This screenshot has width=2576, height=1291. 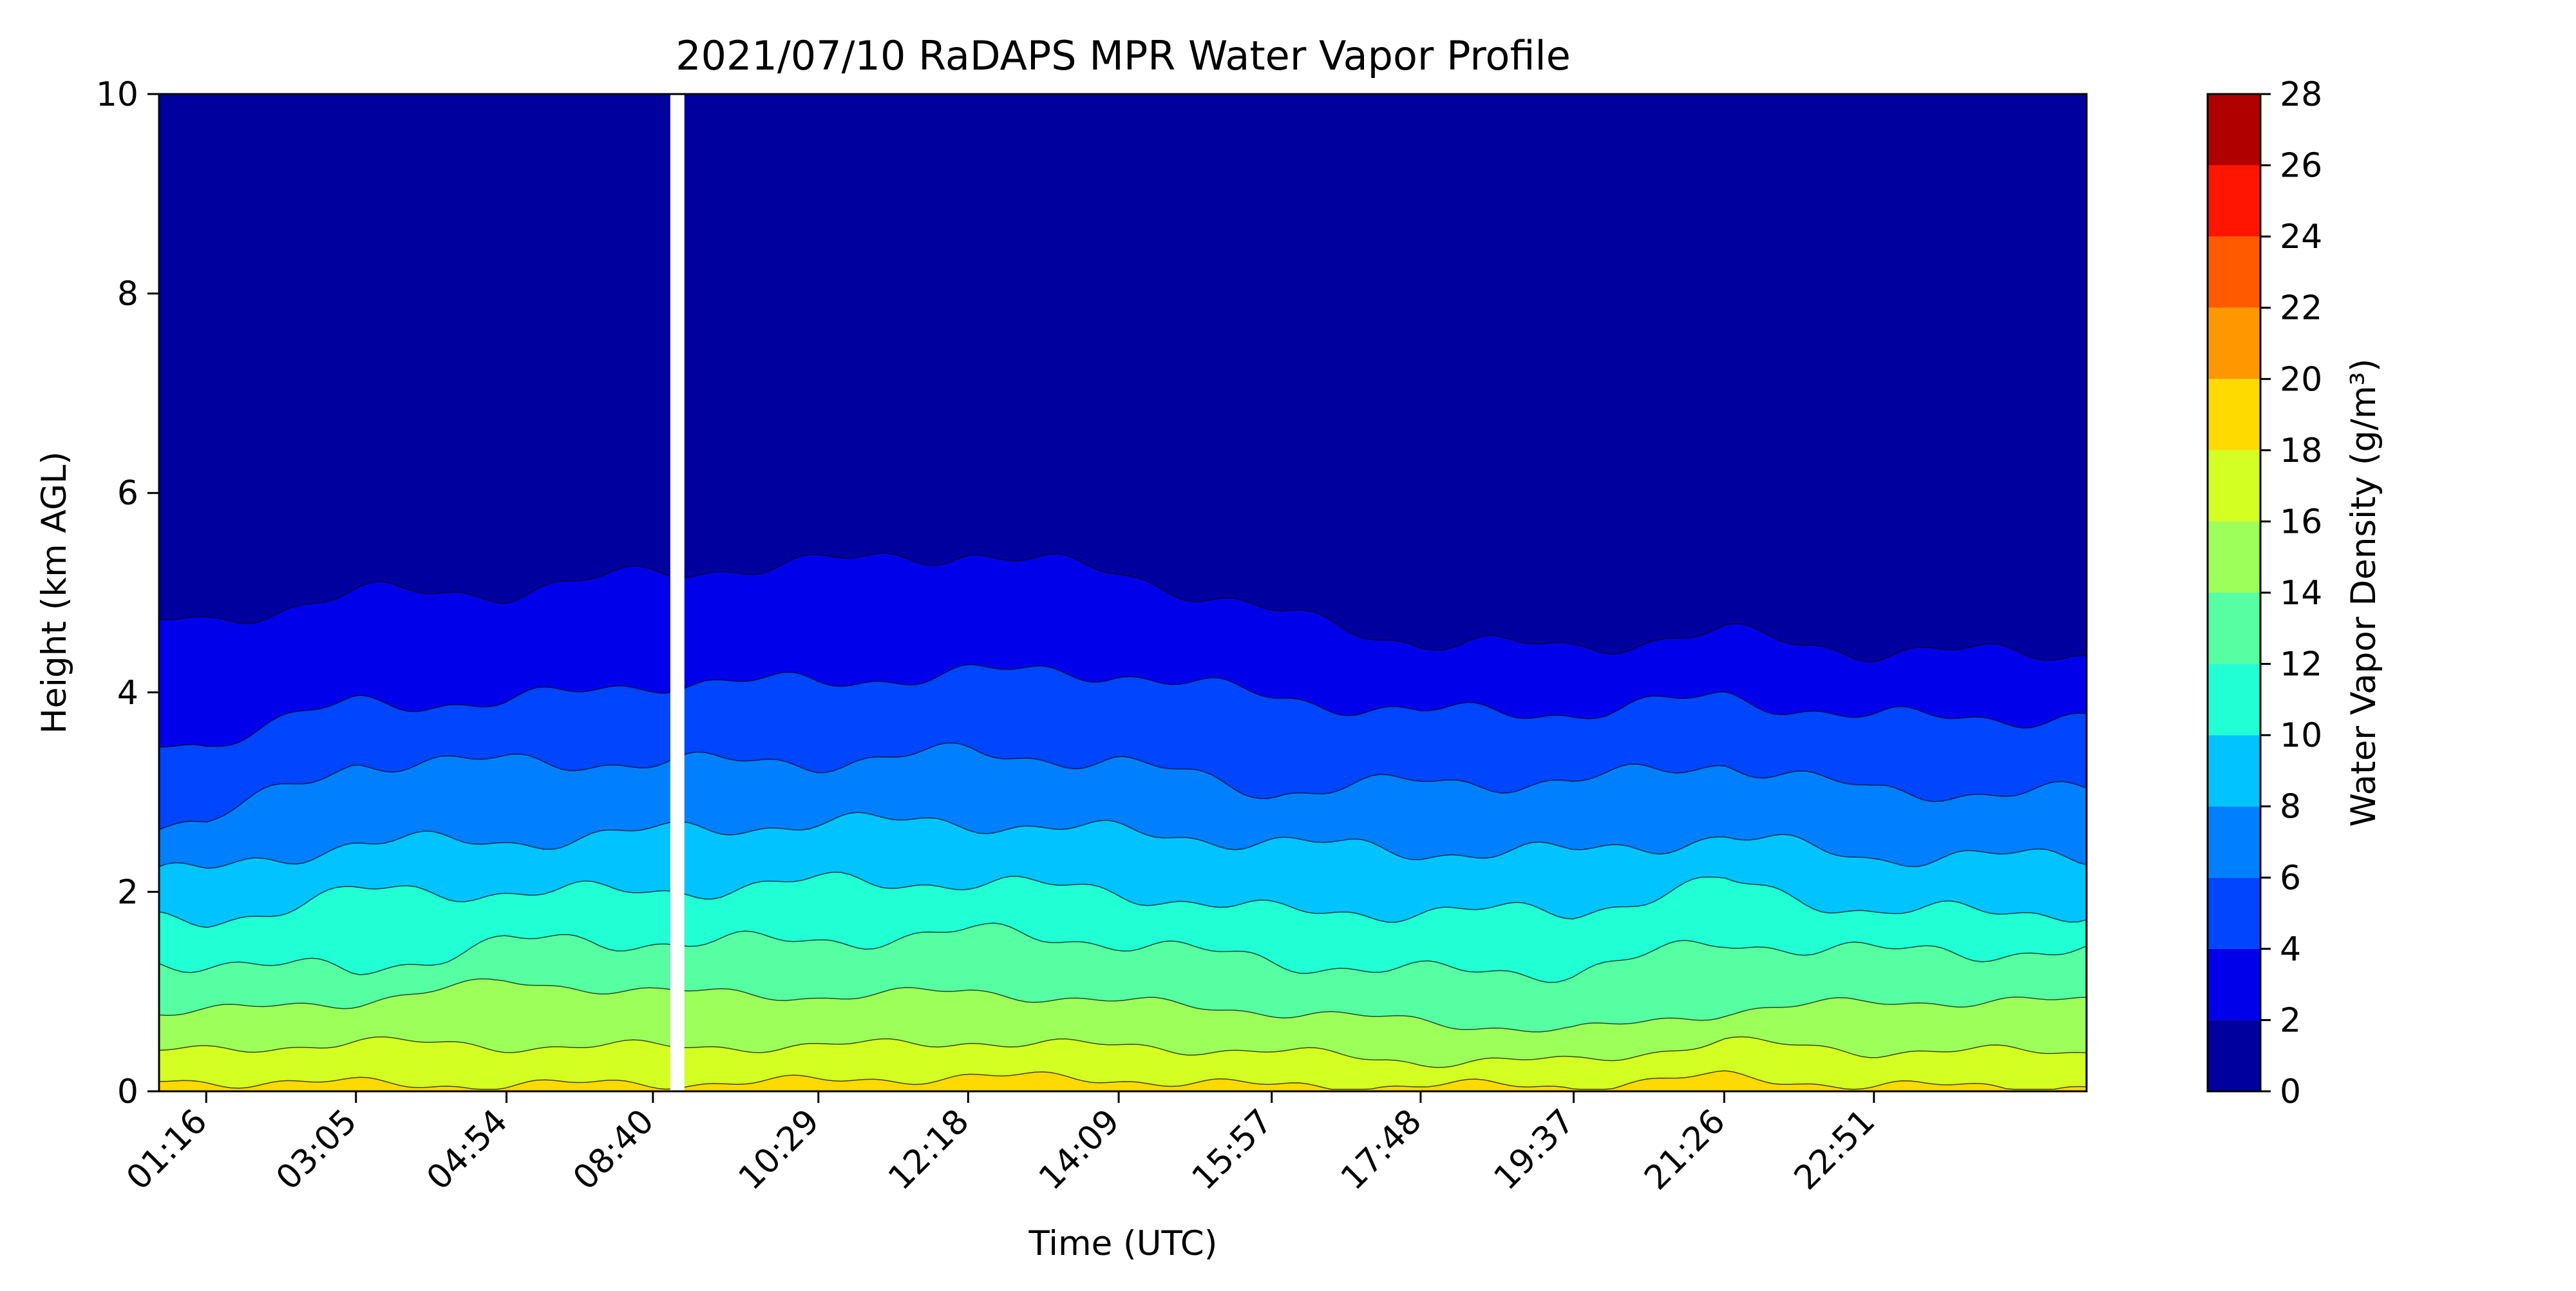 I want to click on colorbar-tick-label: 8, so click(x=2291, y=807).